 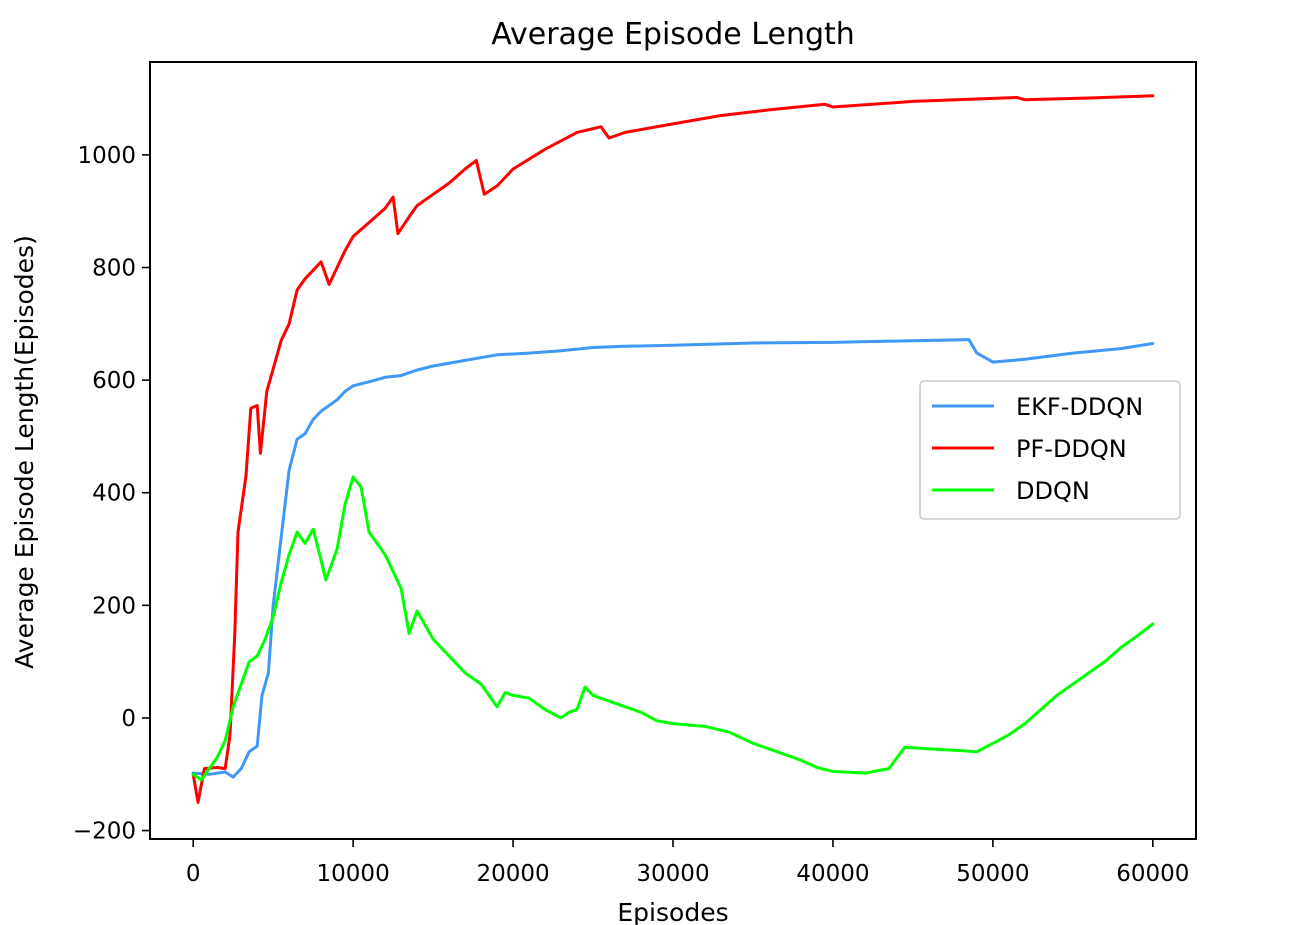 I want to click on y-tick-label: −200, so click(x=104, y=832).